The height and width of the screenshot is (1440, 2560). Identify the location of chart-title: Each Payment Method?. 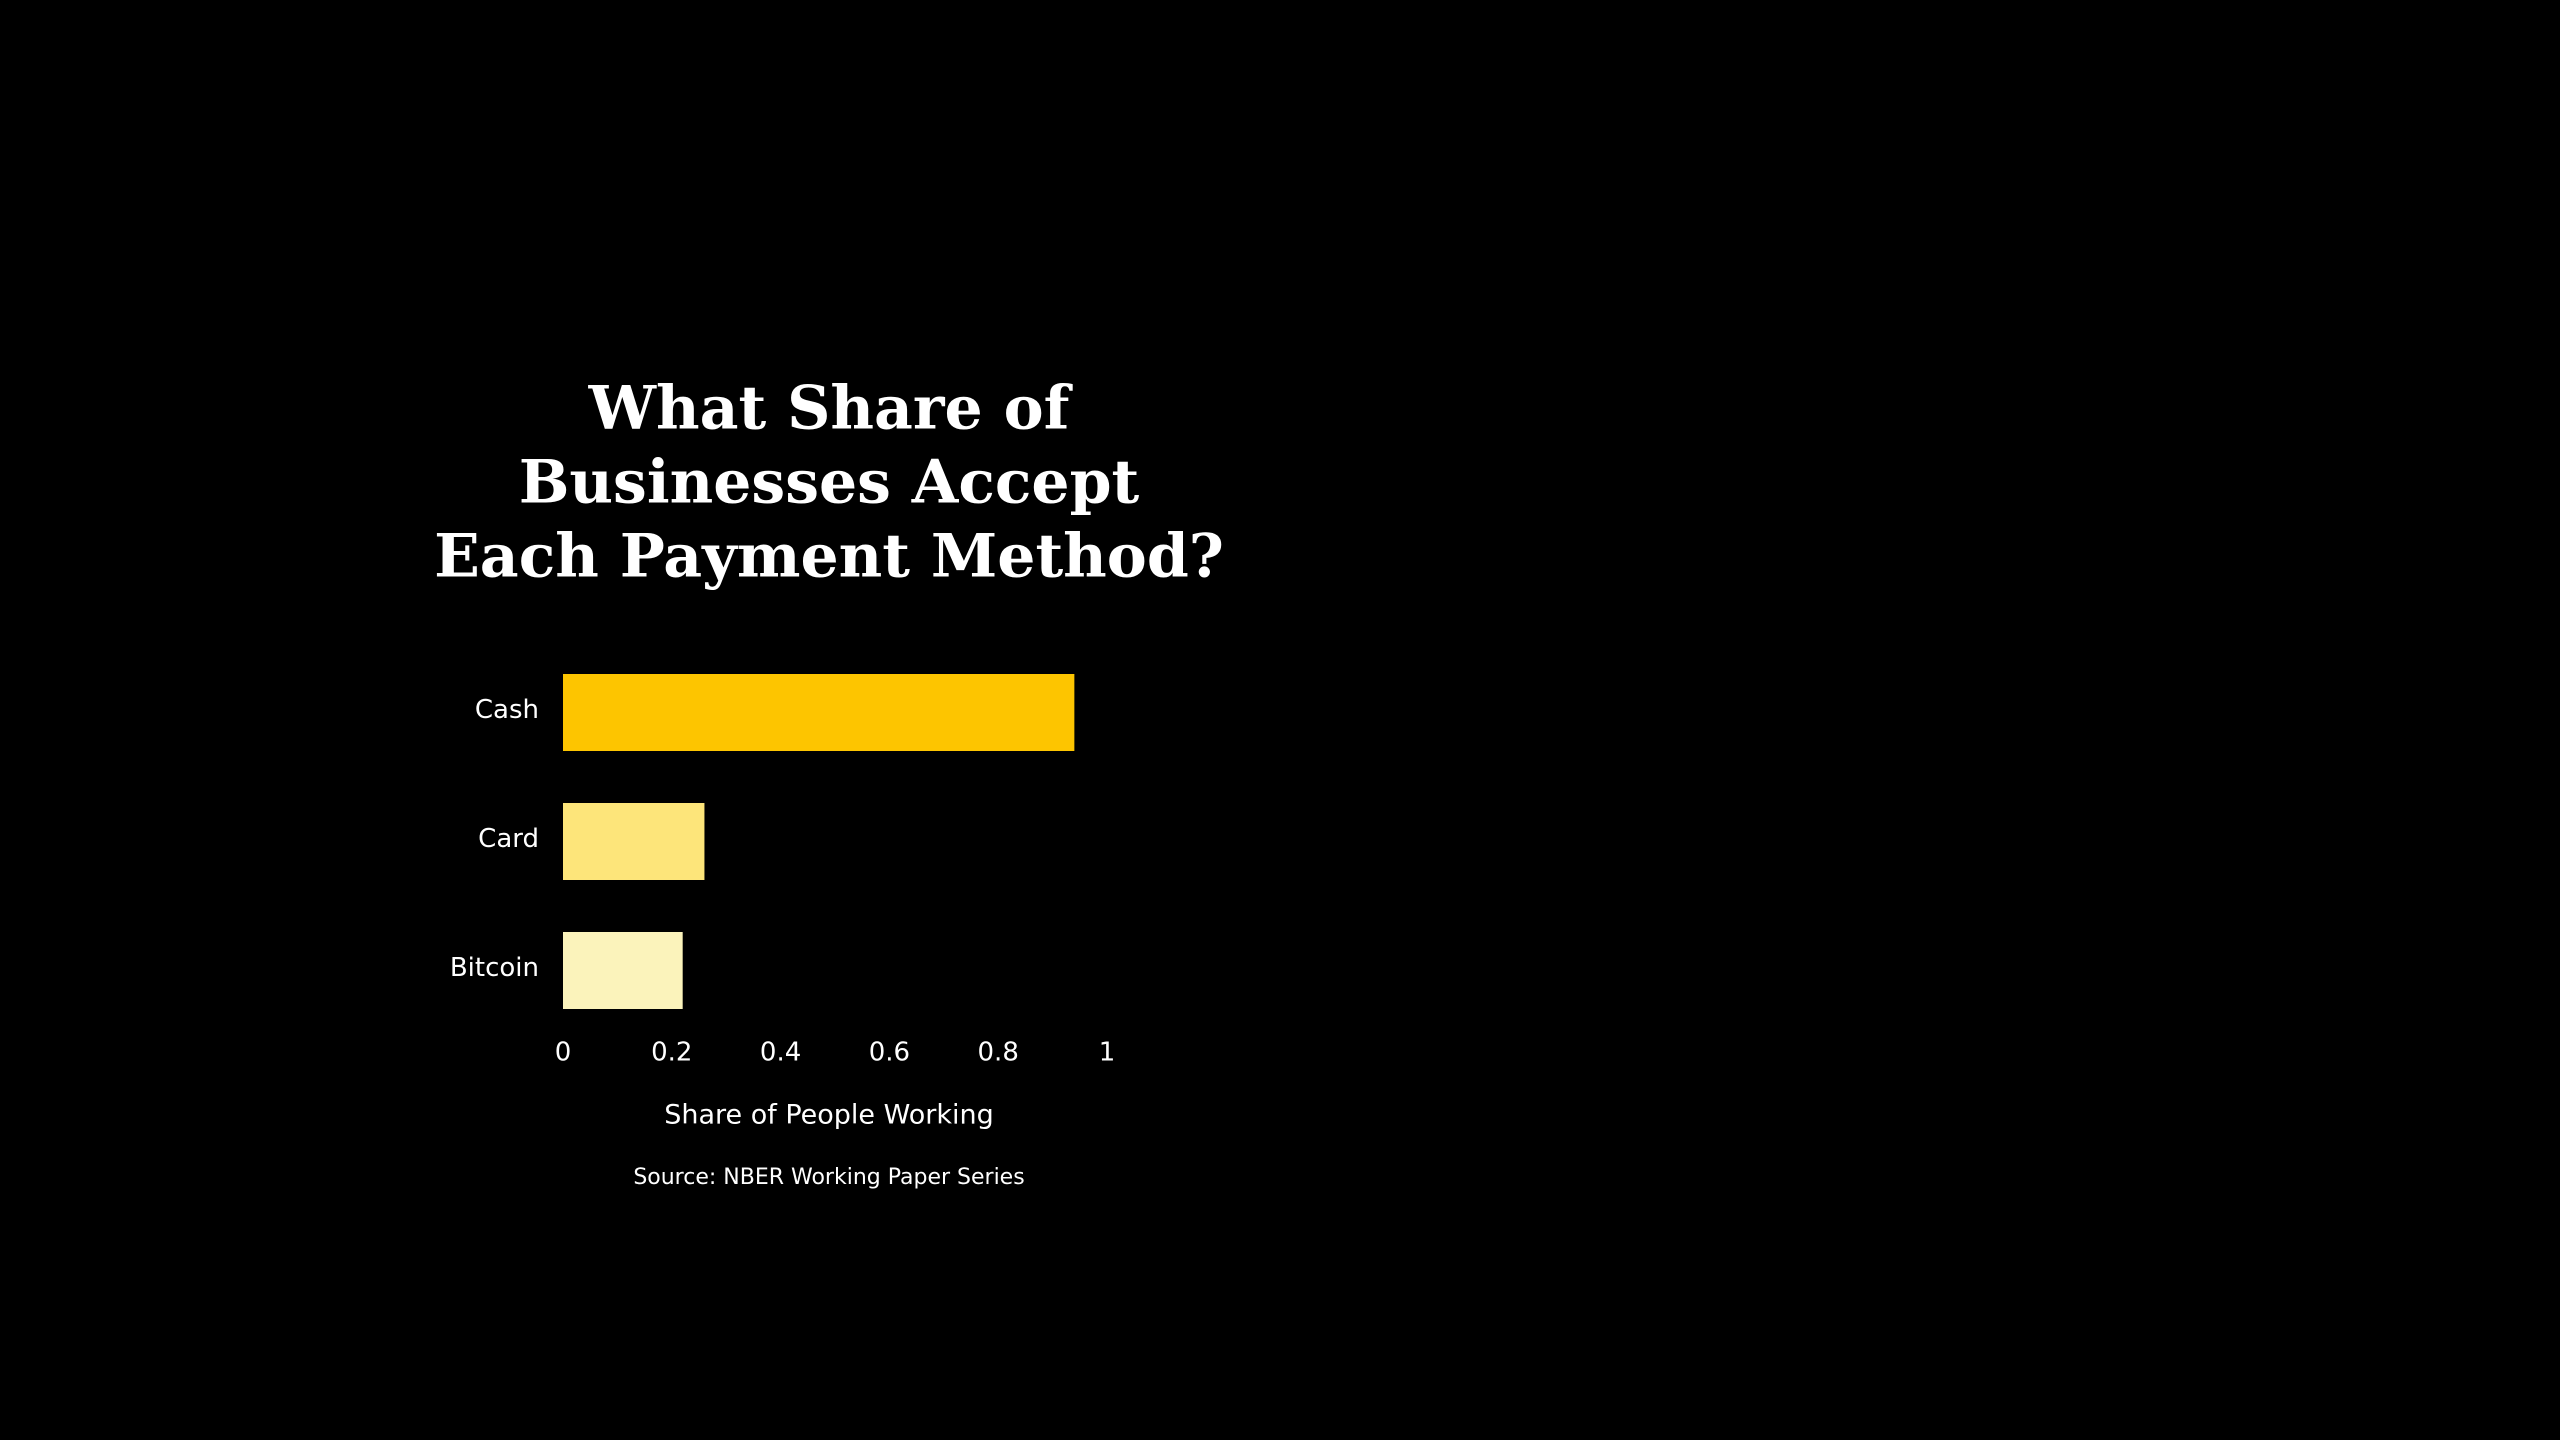
(829, 557).